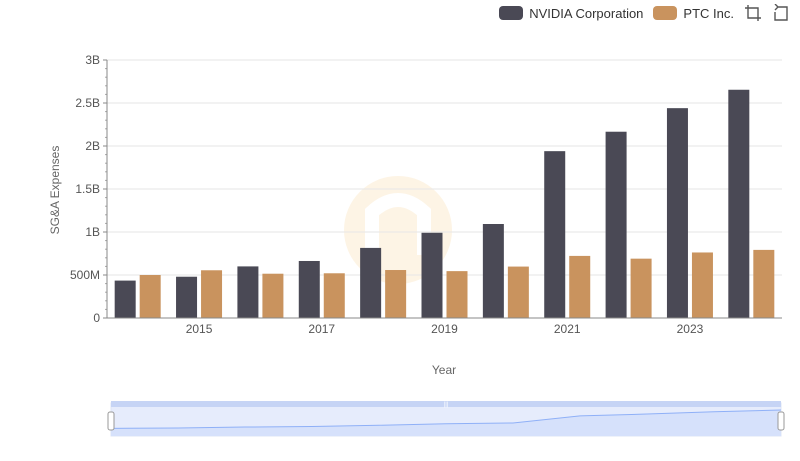  I want to click on legend-item-nvidia: NVIDIA Corporation, so click(571, 13).